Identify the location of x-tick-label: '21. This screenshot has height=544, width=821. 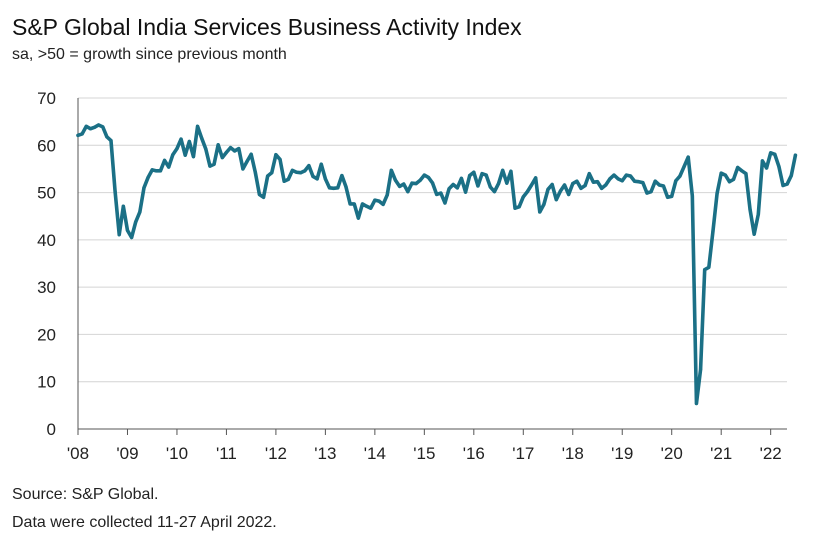
(721, 453).